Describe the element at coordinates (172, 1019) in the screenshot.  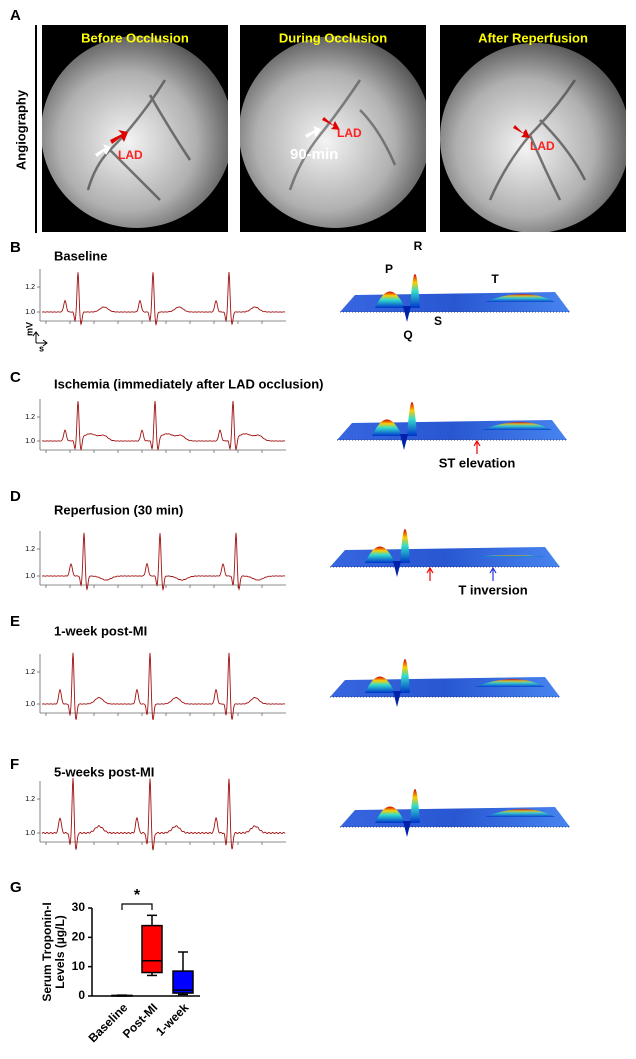
I see `x-tick-label: 1-week` at that location.